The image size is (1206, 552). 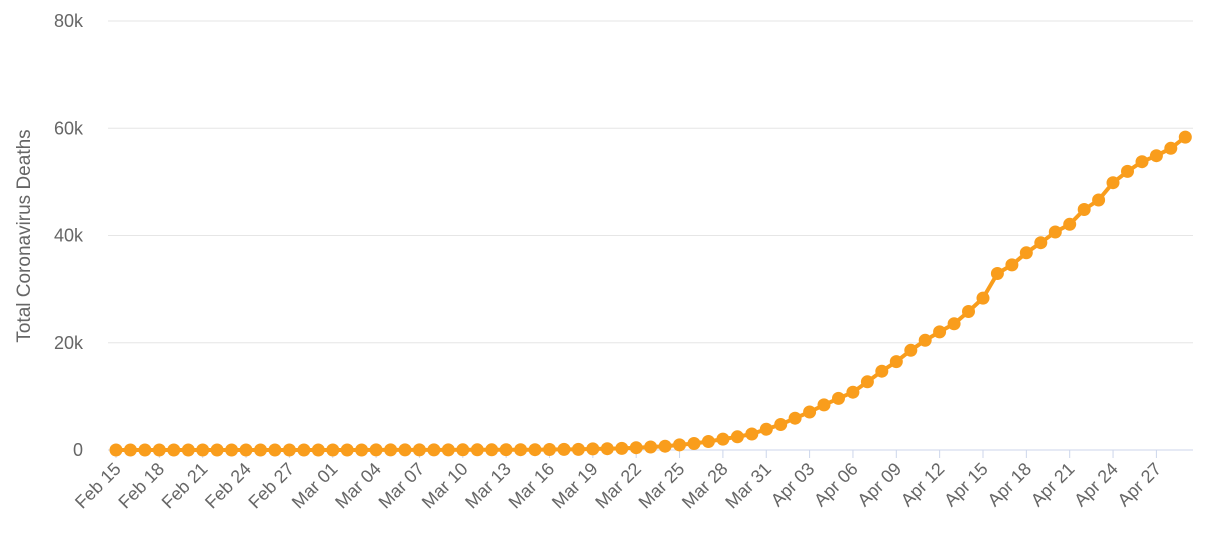 What do you see at coordinates (185, 486) in the screenshot?
I see `x-tick-label: Feb 21` at bounding box center [185, 486].